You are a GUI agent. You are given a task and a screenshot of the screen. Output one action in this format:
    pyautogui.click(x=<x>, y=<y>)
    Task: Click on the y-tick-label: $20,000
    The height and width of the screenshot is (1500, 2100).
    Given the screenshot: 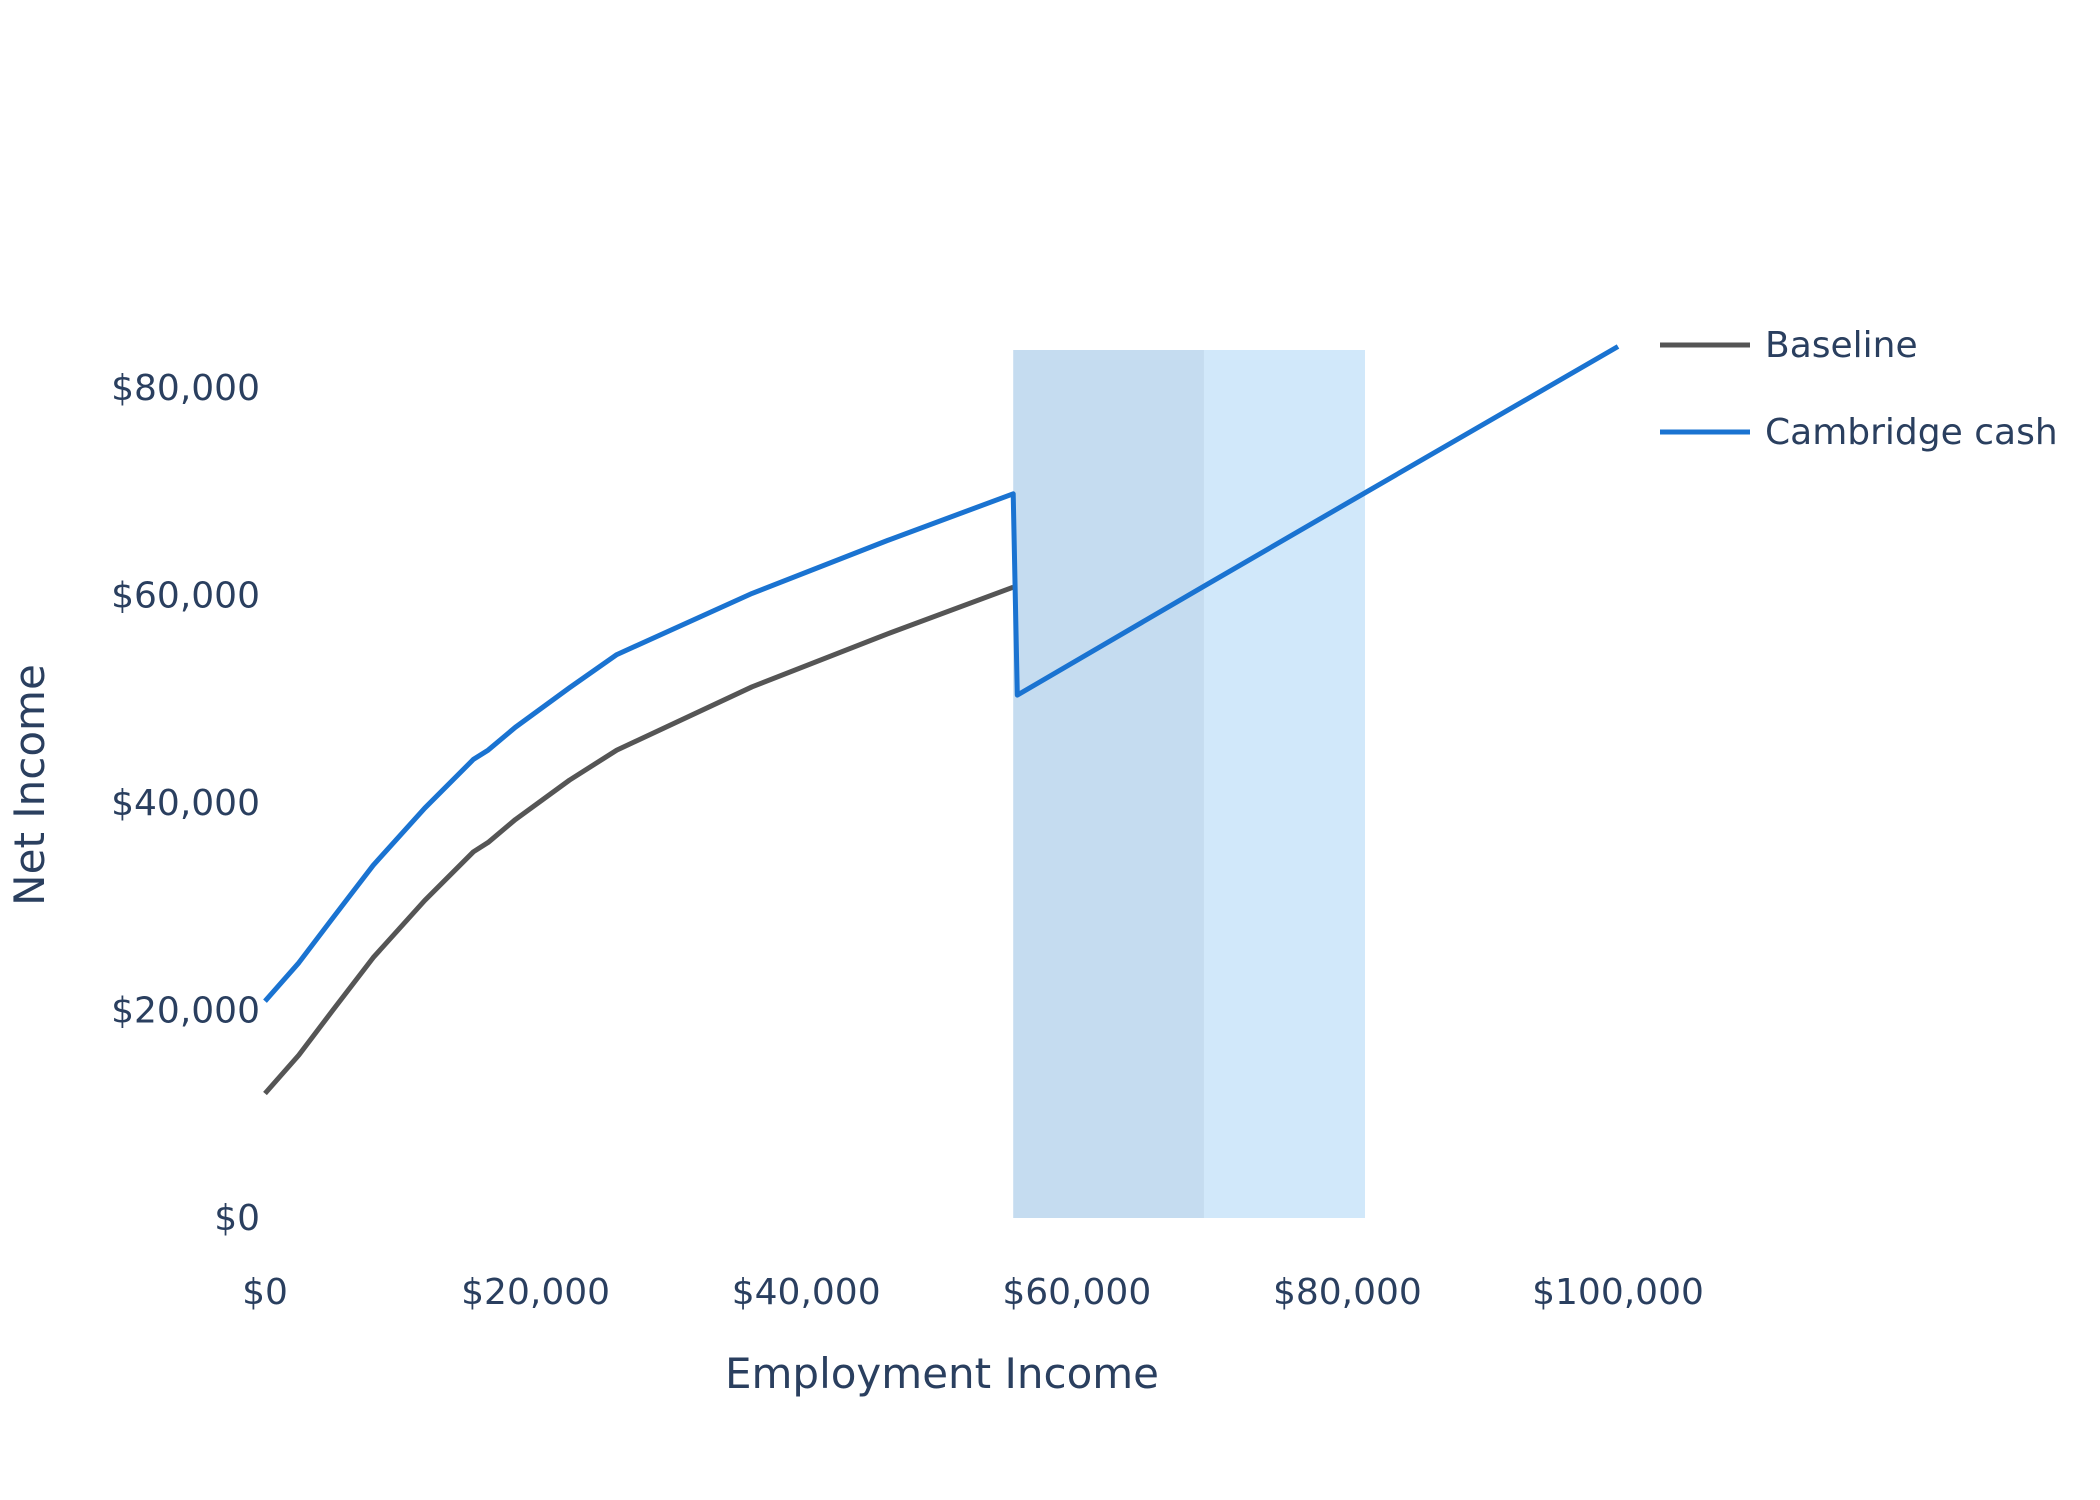 What is the action you would take?
    pyautogui.click(x=185, y=1011)
    